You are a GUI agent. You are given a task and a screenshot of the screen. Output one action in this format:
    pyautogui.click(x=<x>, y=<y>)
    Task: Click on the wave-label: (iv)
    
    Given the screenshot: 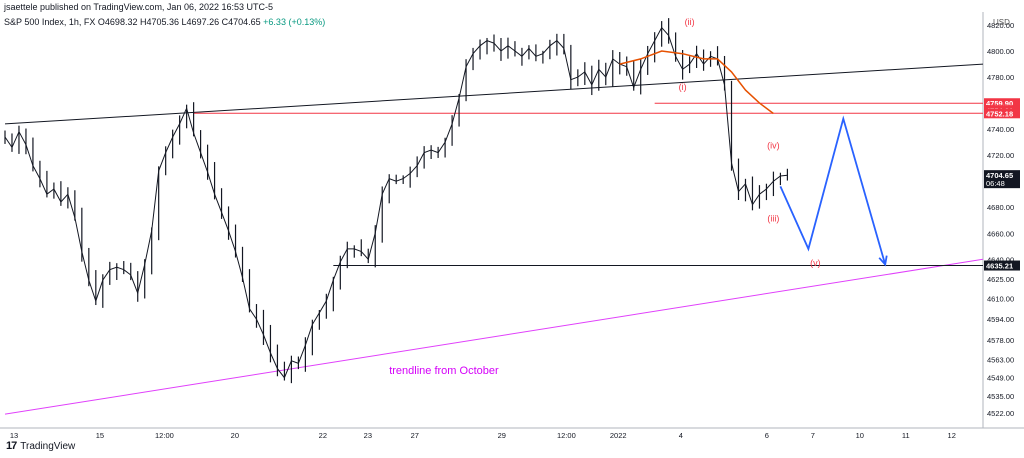 What is the action you would take?
    pyautogui.click(x=773, y=146)
    